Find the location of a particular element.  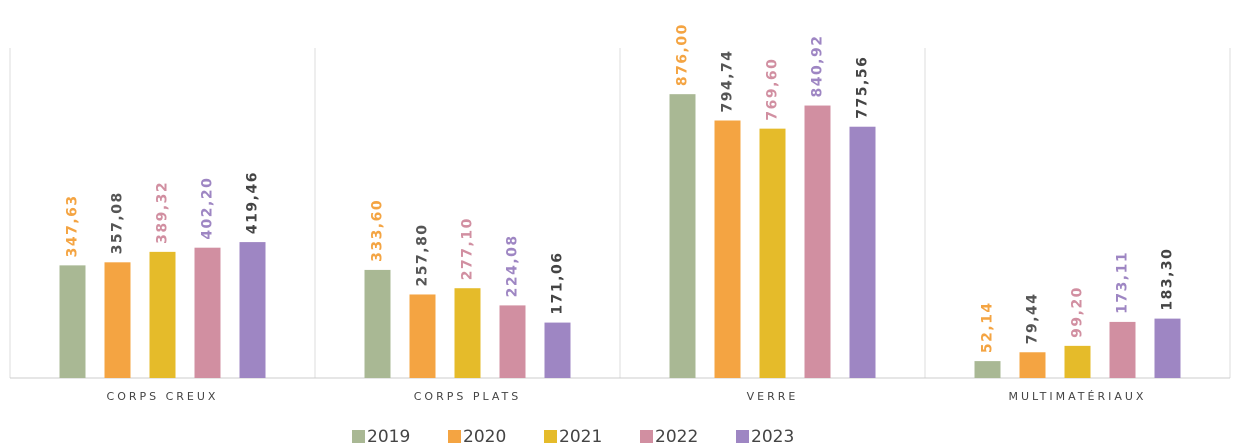

data-label: 99,20 is located at coordinates (1078, 312).